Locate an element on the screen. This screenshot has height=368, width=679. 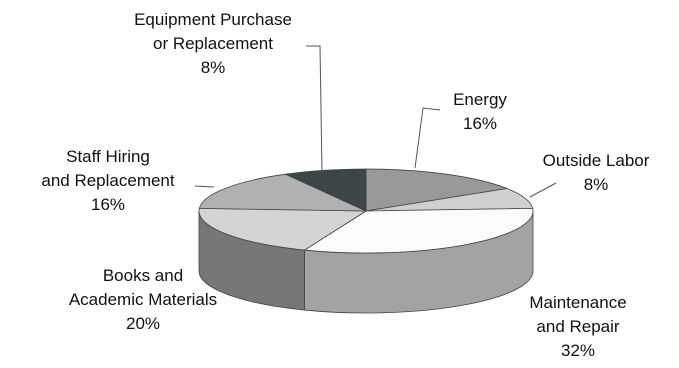
slice-percent: 20% is located at coordinates (143, 323).